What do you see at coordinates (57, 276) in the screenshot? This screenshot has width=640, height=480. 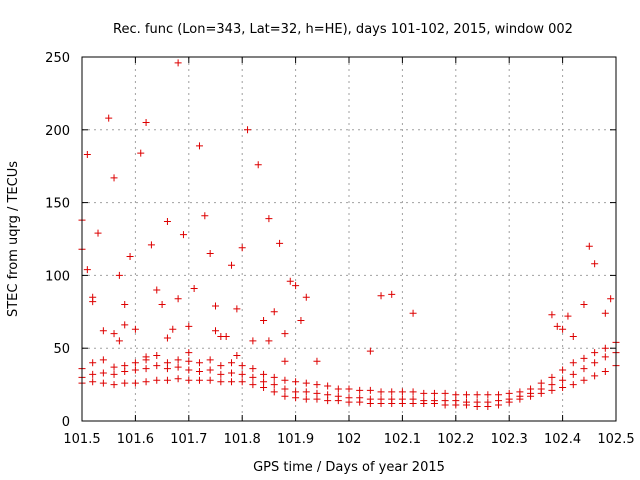 I see `y-tick-label: 100` at bounding box center [57, 276].